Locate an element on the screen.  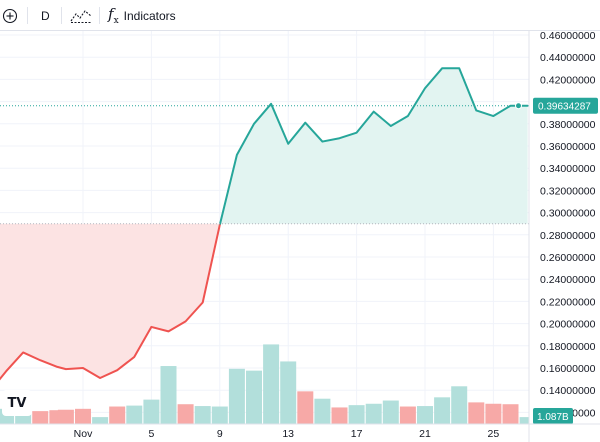
price-tick-label: 0.14000000 is located at coordinates (568, 391).